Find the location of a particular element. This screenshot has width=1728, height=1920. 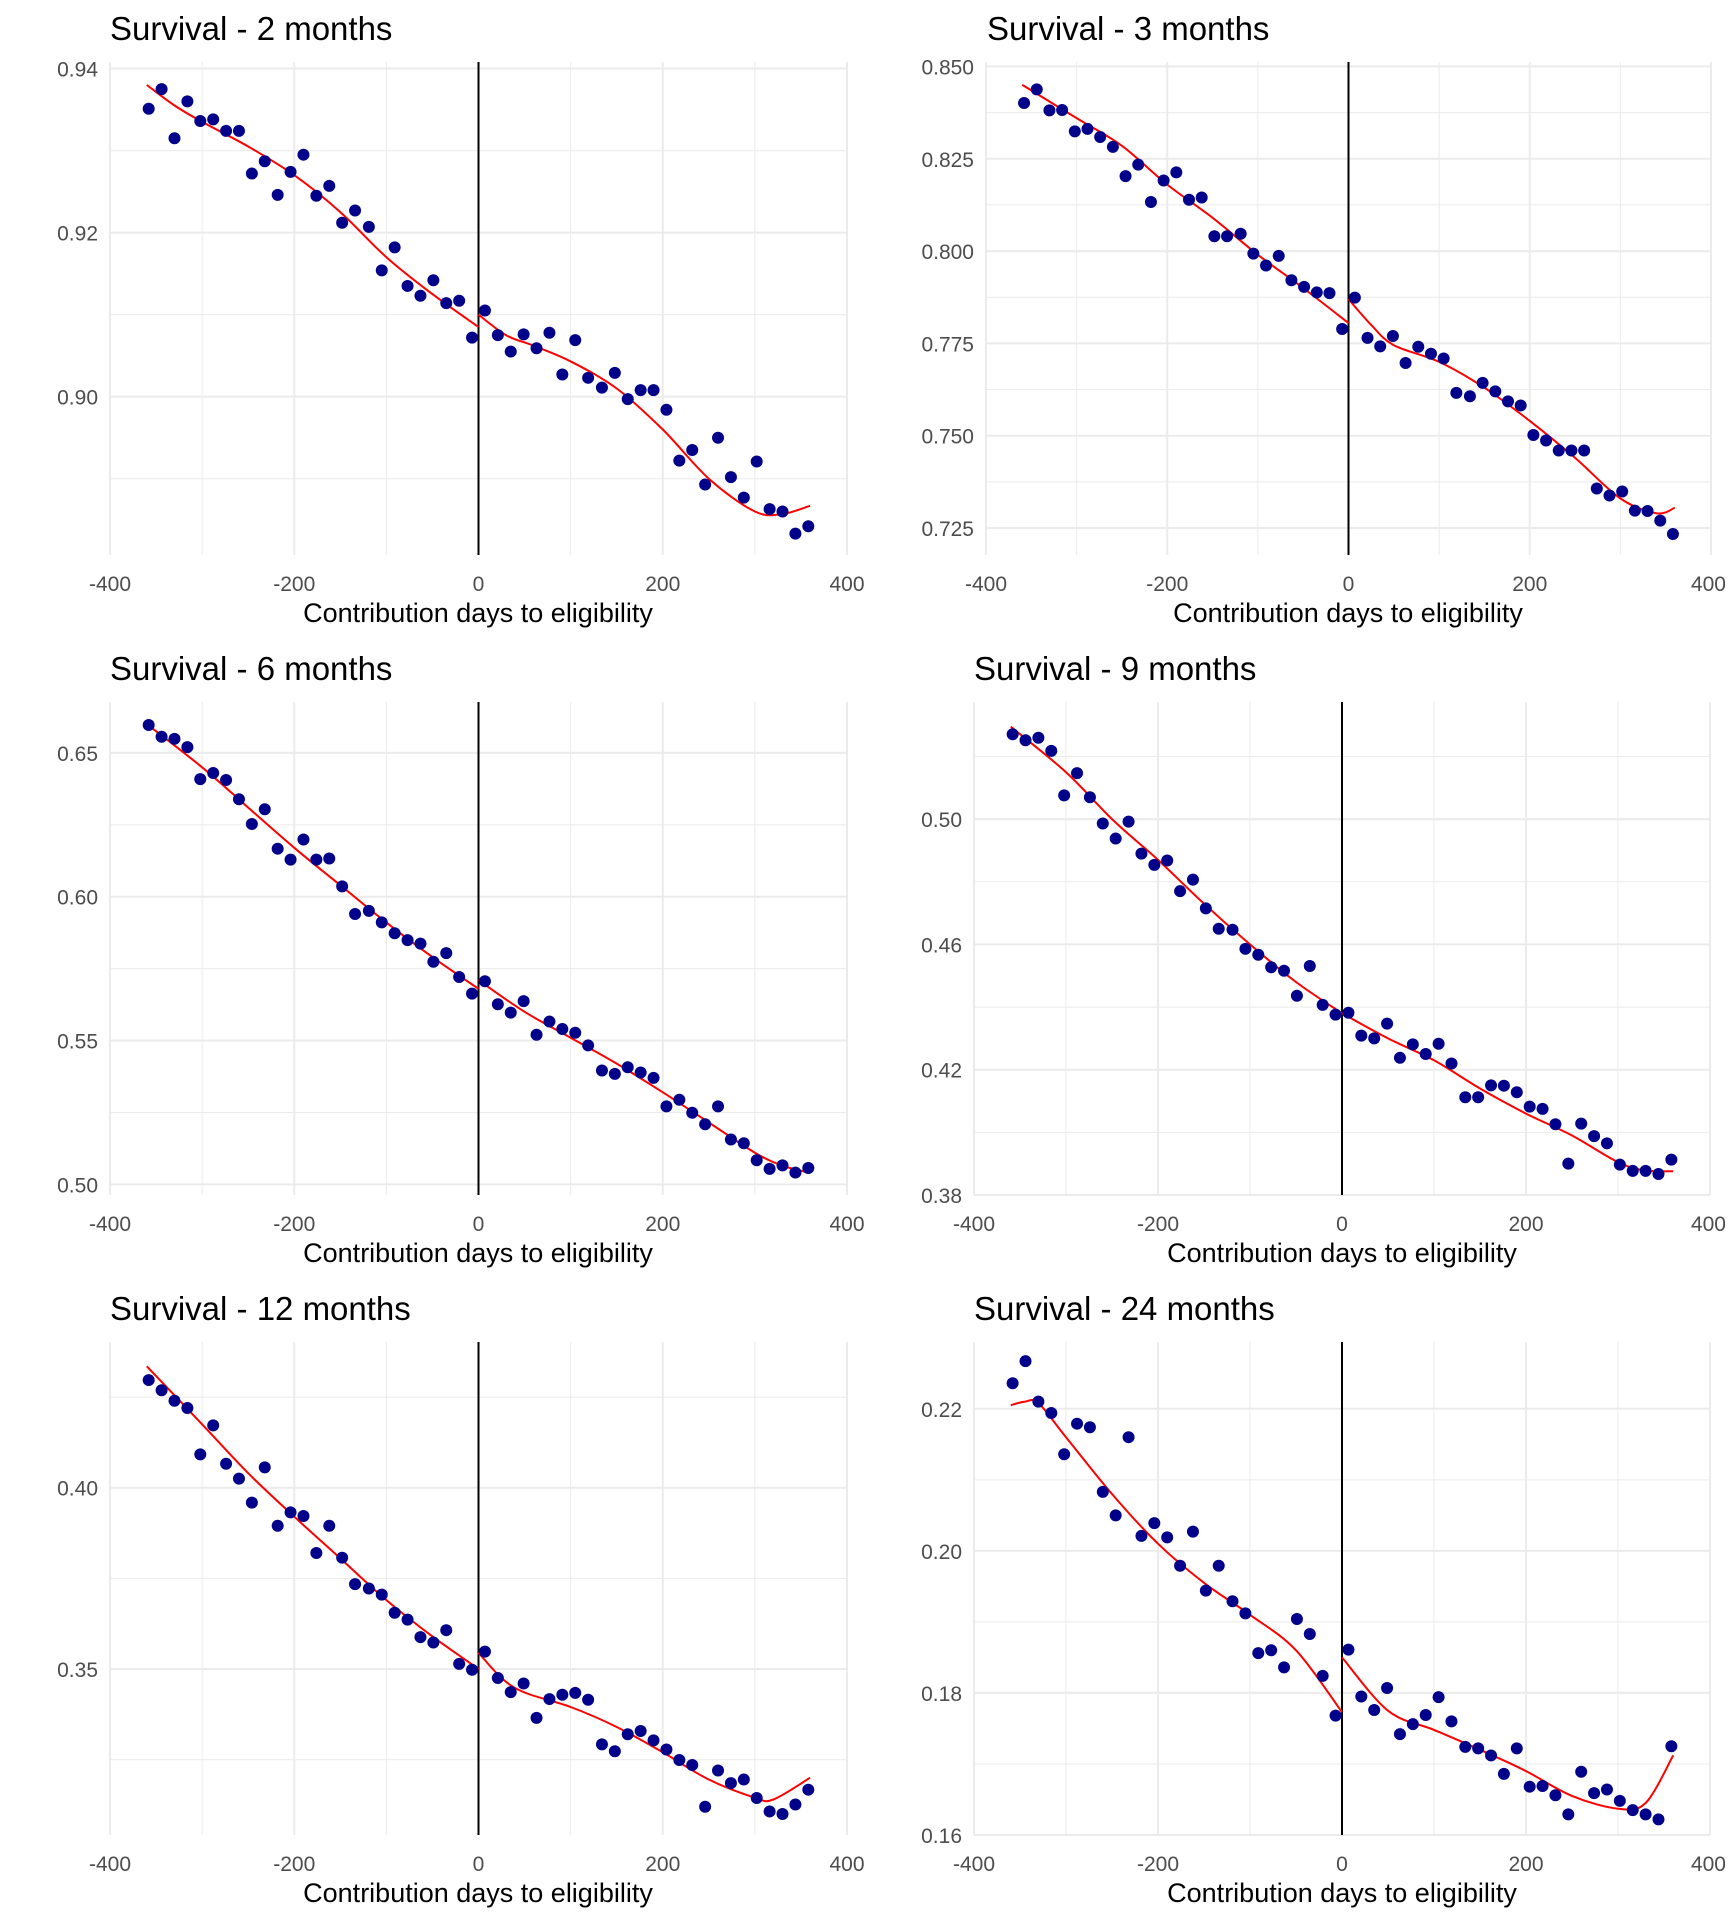

y-tick-label: 0.800 is located at coordinates (947, 252).